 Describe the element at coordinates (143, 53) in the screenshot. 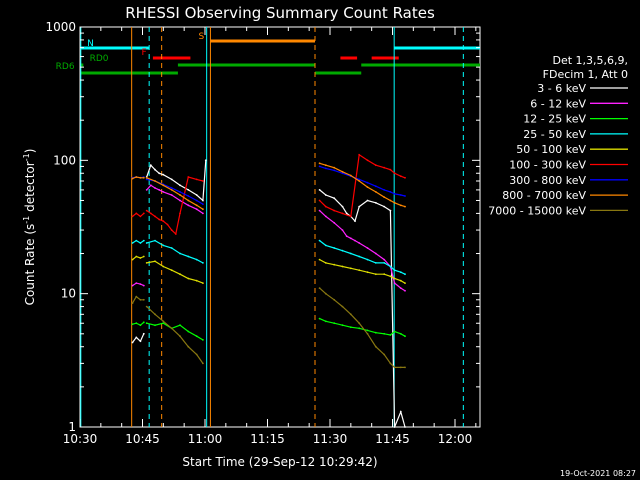

I see `flag-label-f: F` at that location.